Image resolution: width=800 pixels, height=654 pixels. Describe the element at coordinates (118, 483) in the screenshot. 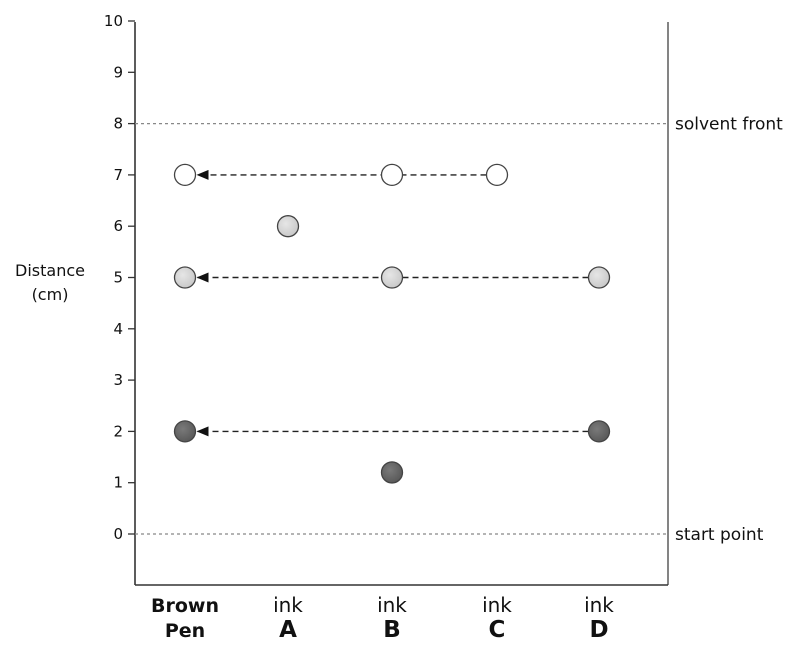

I see `y-tick-label-1: 1` at that location.